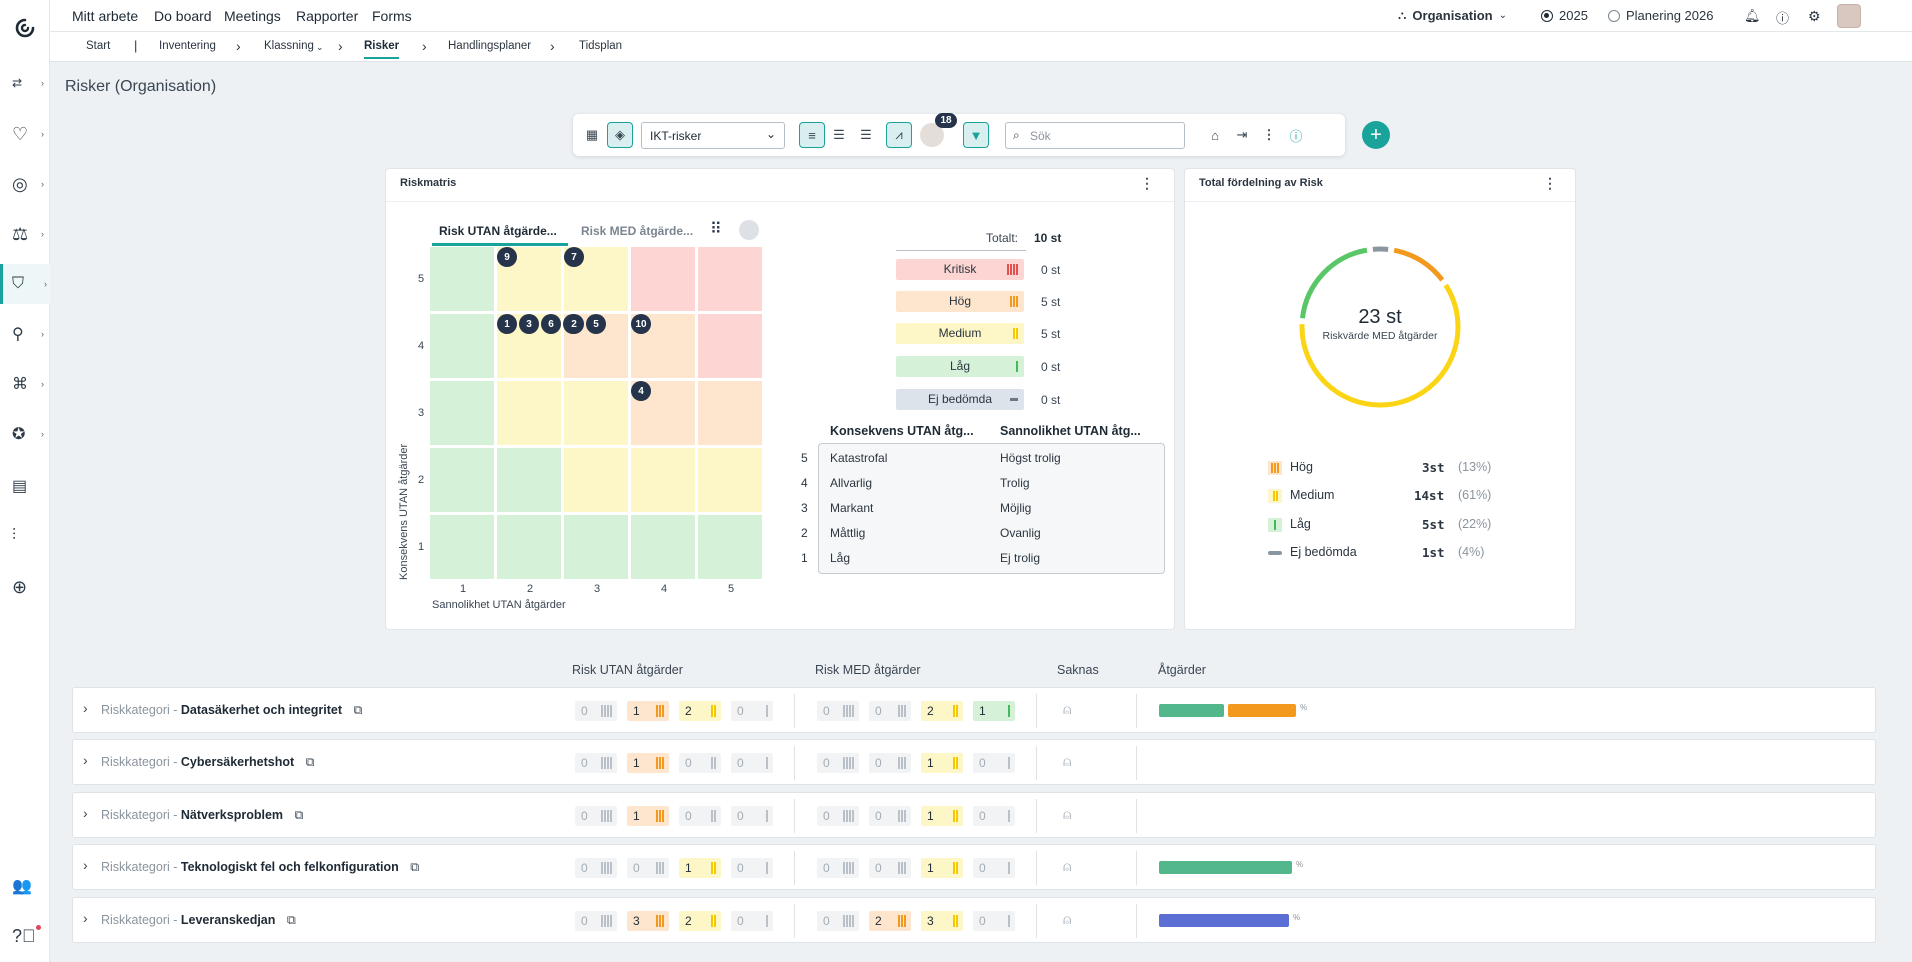  I want to click on view-select: IKT-risker ⌄, so click(713, 135).